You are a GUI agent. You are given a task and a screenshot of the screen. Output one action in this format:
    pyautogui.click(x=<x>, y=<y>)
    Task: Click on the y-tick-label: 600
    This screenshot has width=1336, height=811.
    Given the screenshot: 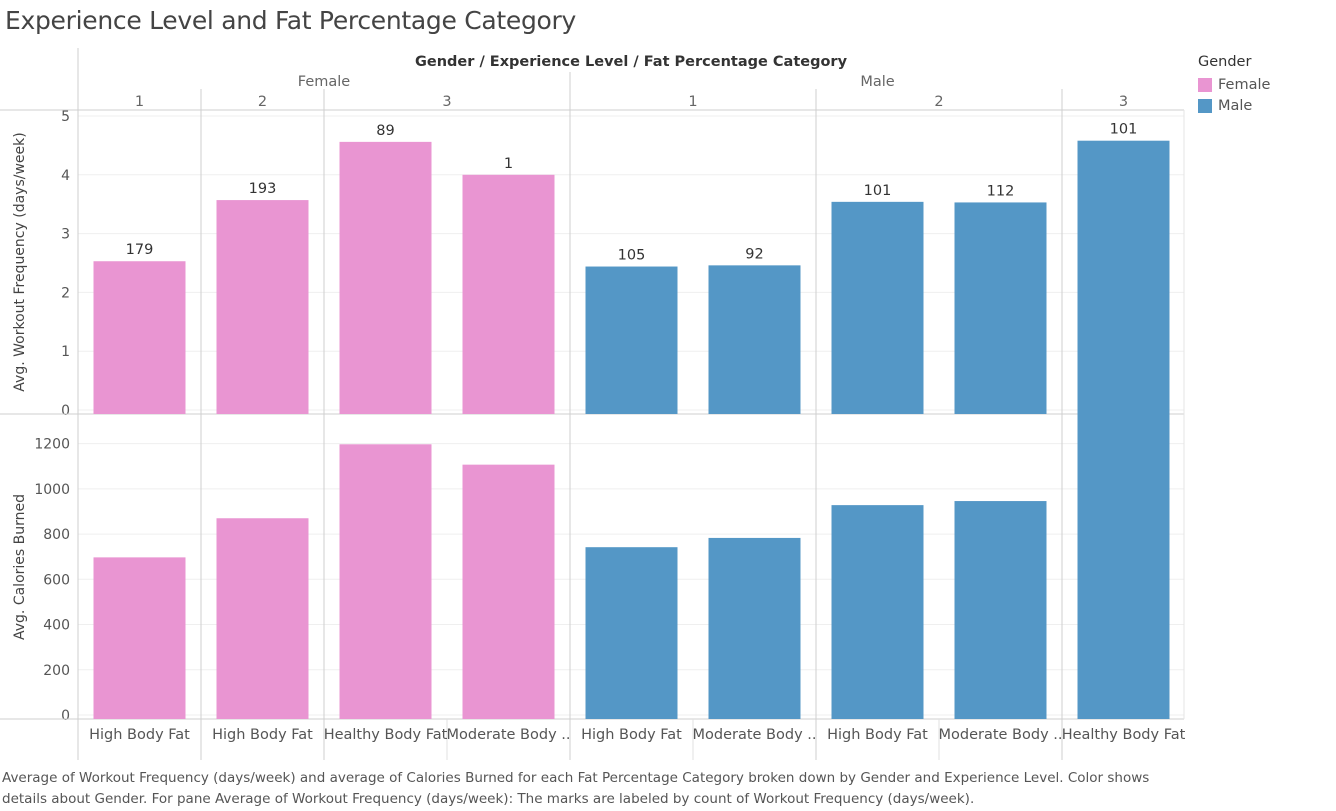 What is the action you would take?
    pyautogui.click(x=56, y=580)
    